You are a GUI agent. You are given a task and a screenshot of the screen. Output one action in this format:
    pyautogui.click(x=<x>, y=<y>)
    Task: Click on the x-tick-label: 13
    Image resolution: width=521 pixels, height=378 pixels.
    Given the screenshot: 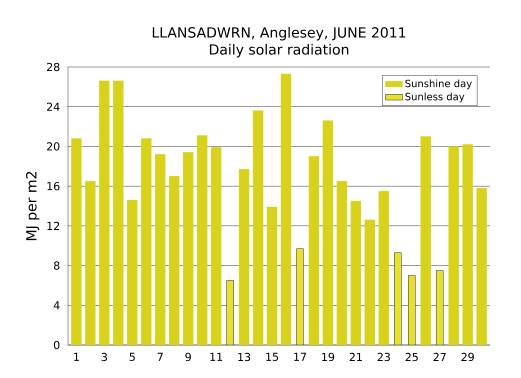 What is the action you would take?
    pyautogui.click(x=244, y=357)
    